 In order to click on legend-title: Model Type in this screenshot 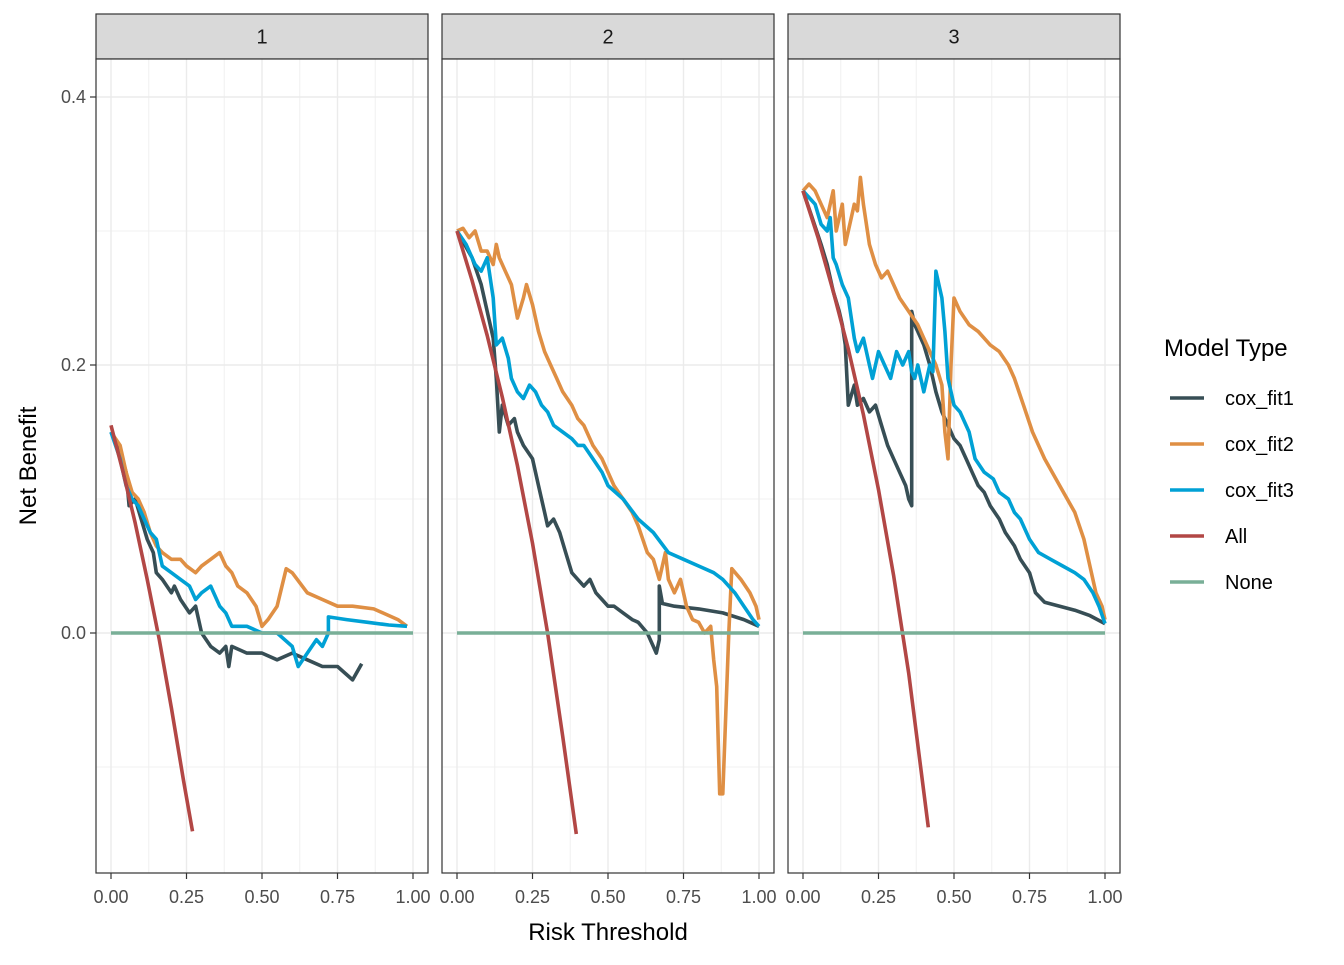, I will do `click(1226, 348)`.